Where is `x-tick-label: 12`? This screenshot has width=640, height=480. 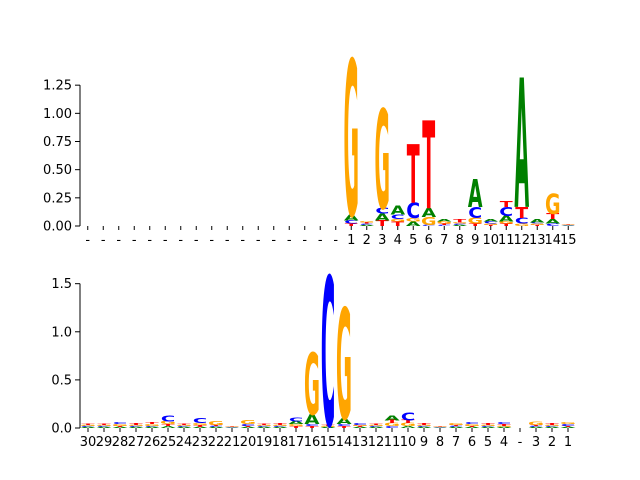 x-tick-label: 12 is located at coordinates (376, 442).